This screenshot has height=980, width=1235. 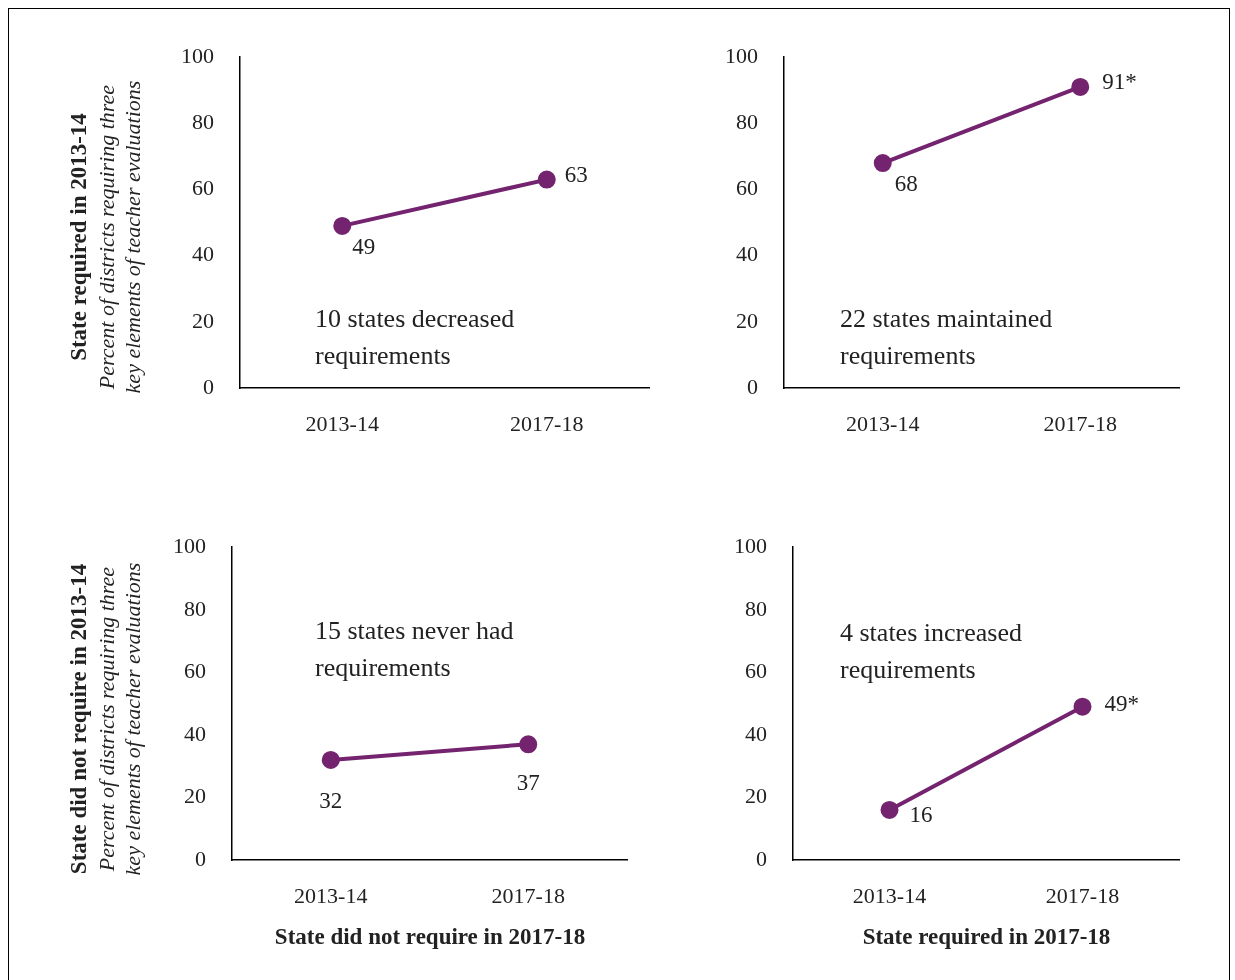 What do you see at coordinates (528, 783) in the screenshot?
I see `data-label: 37` at bounding box center [528, 783].